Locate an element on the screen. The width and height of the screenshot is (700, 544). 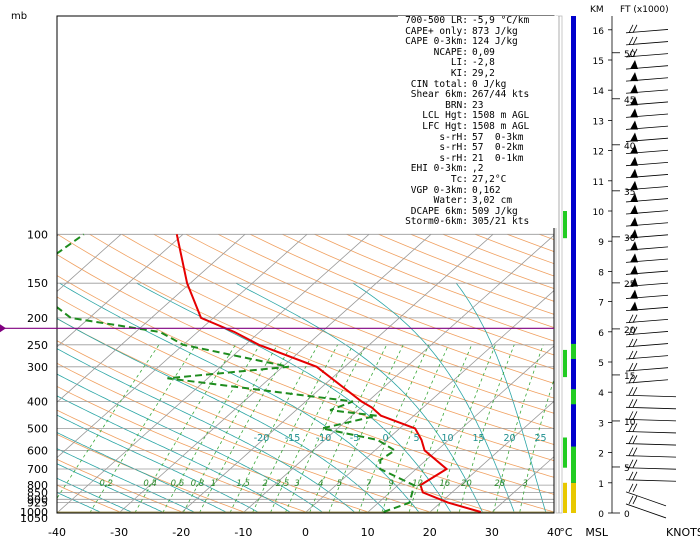
strip-segment is located at coordinates (565, 225).